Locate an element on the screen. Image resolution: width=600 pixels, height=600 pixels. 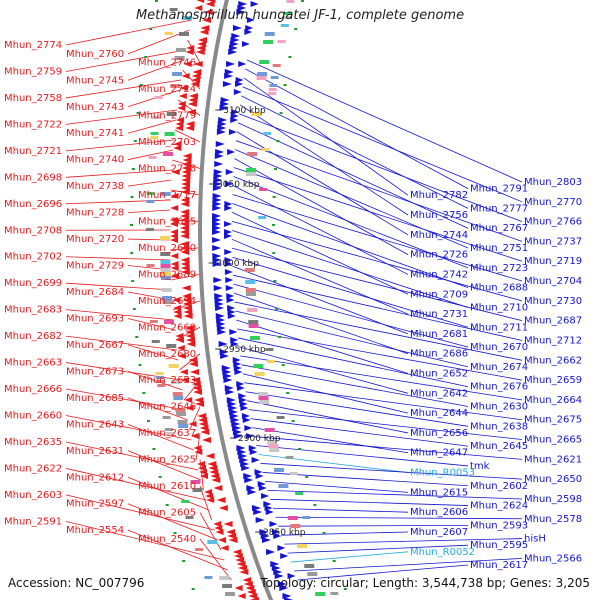
genome-backbone is located at coordinates (235, 300).